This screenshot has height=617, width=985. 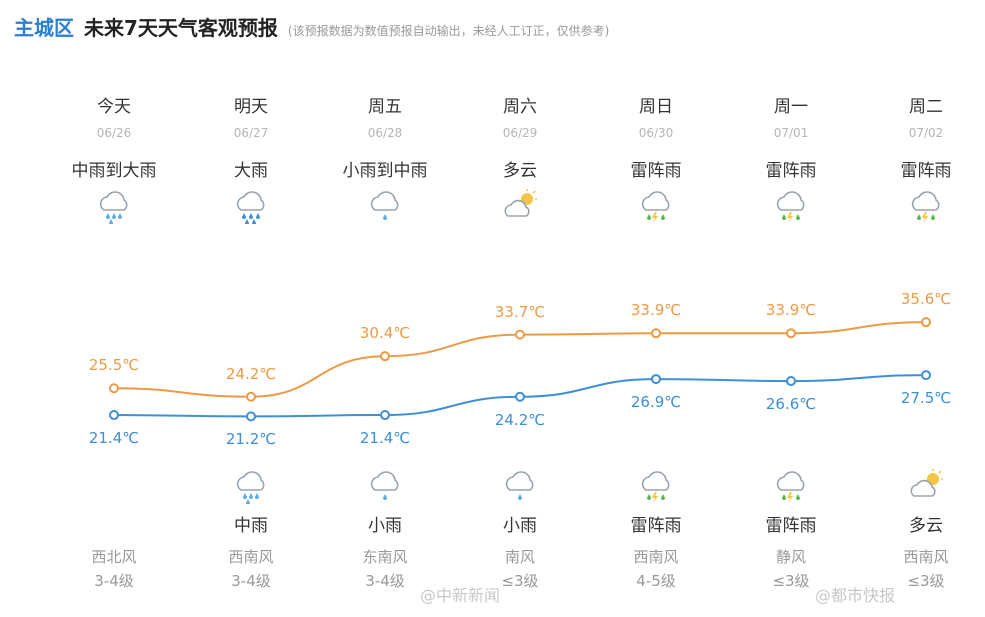 I want to click on district-name: 主城区, so click(x=44, y=28).